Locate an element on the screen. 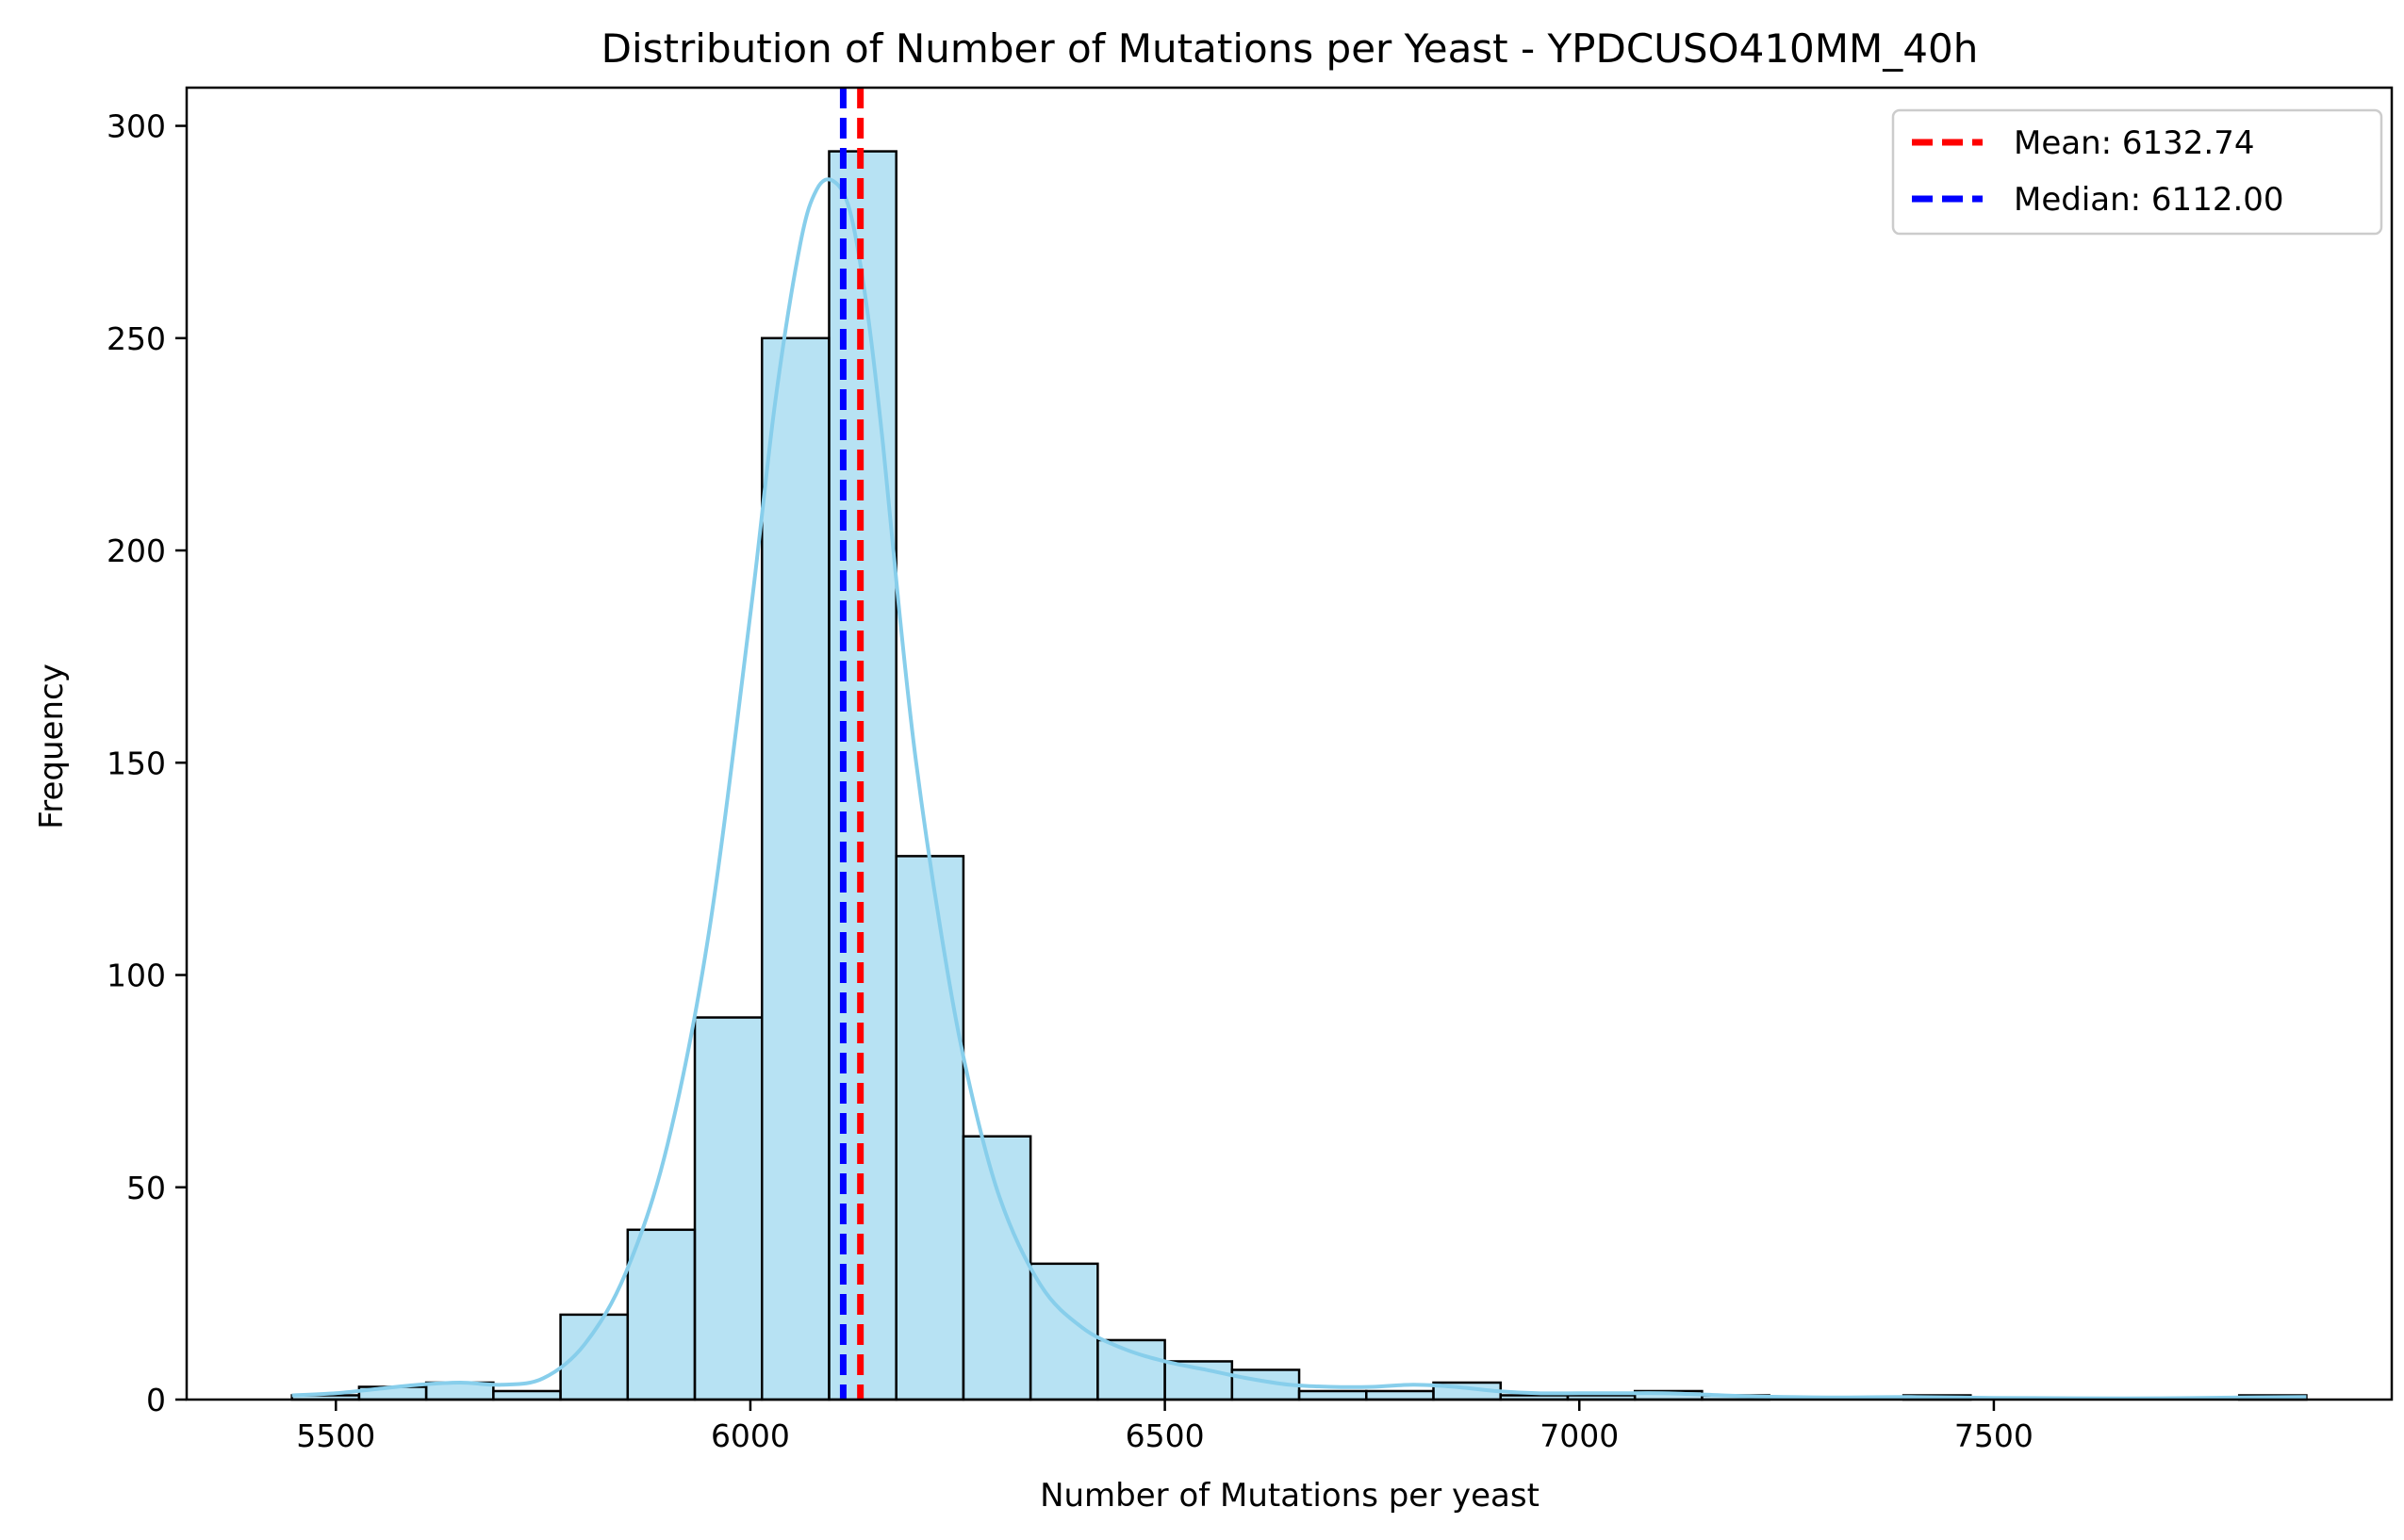  legend: Mean: 6132.74 Median: 6112.00 is located at coordinates (2137, 172).